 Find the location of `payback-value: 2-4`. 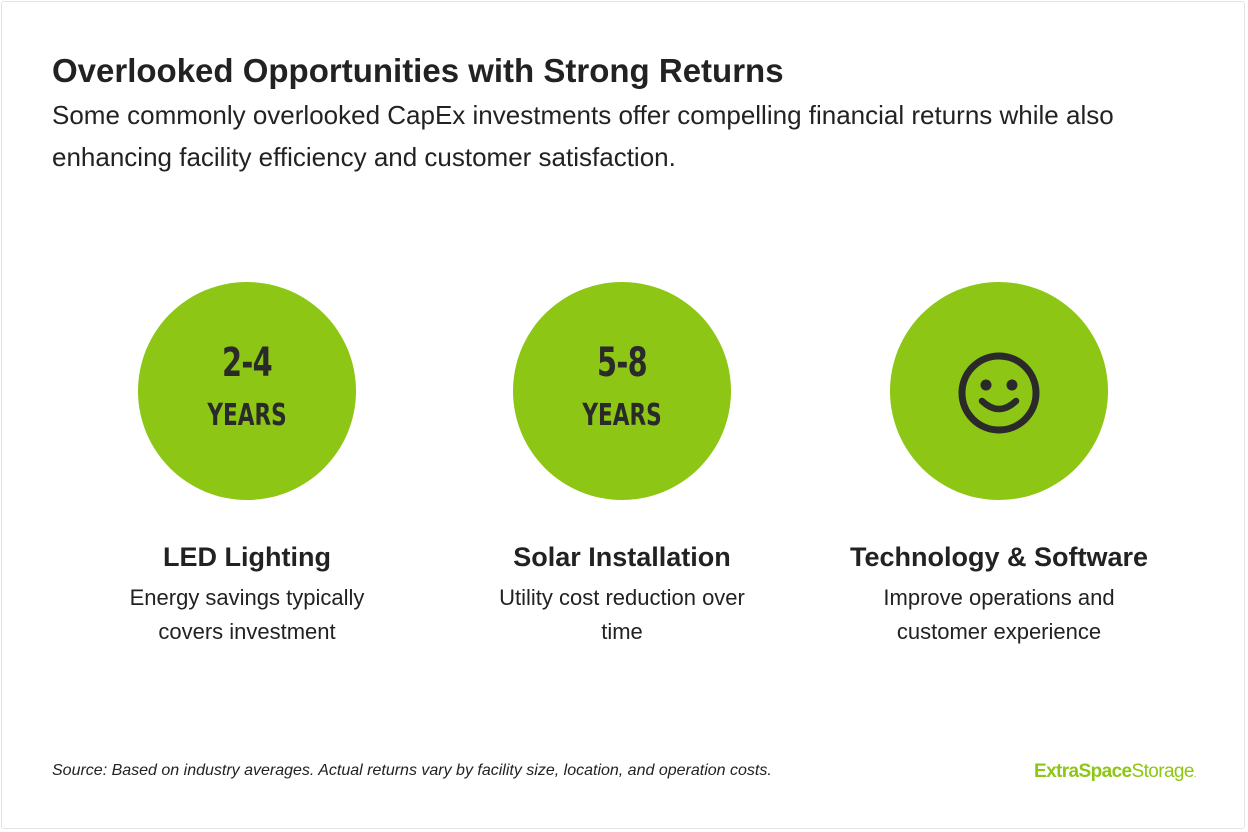

payback-value: 2-4 is located at coordinates (247, 363).